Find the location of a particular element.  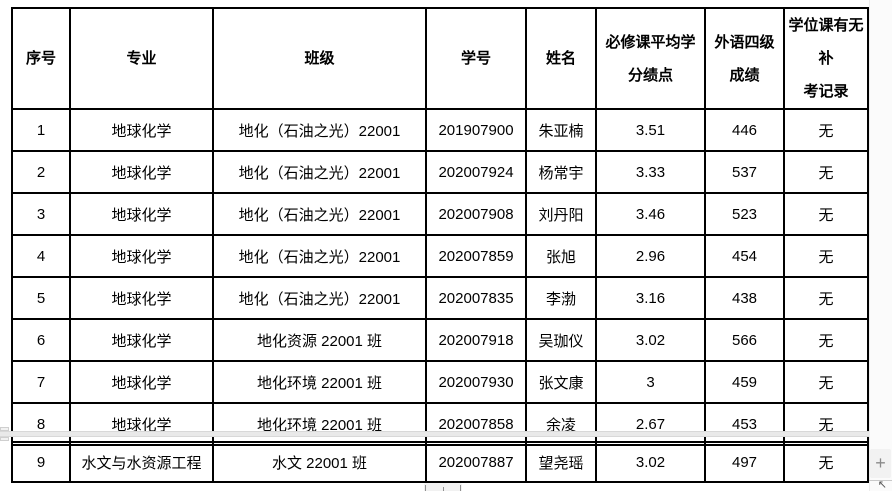

table-cell: 1 is located at coordinates (41, 130).